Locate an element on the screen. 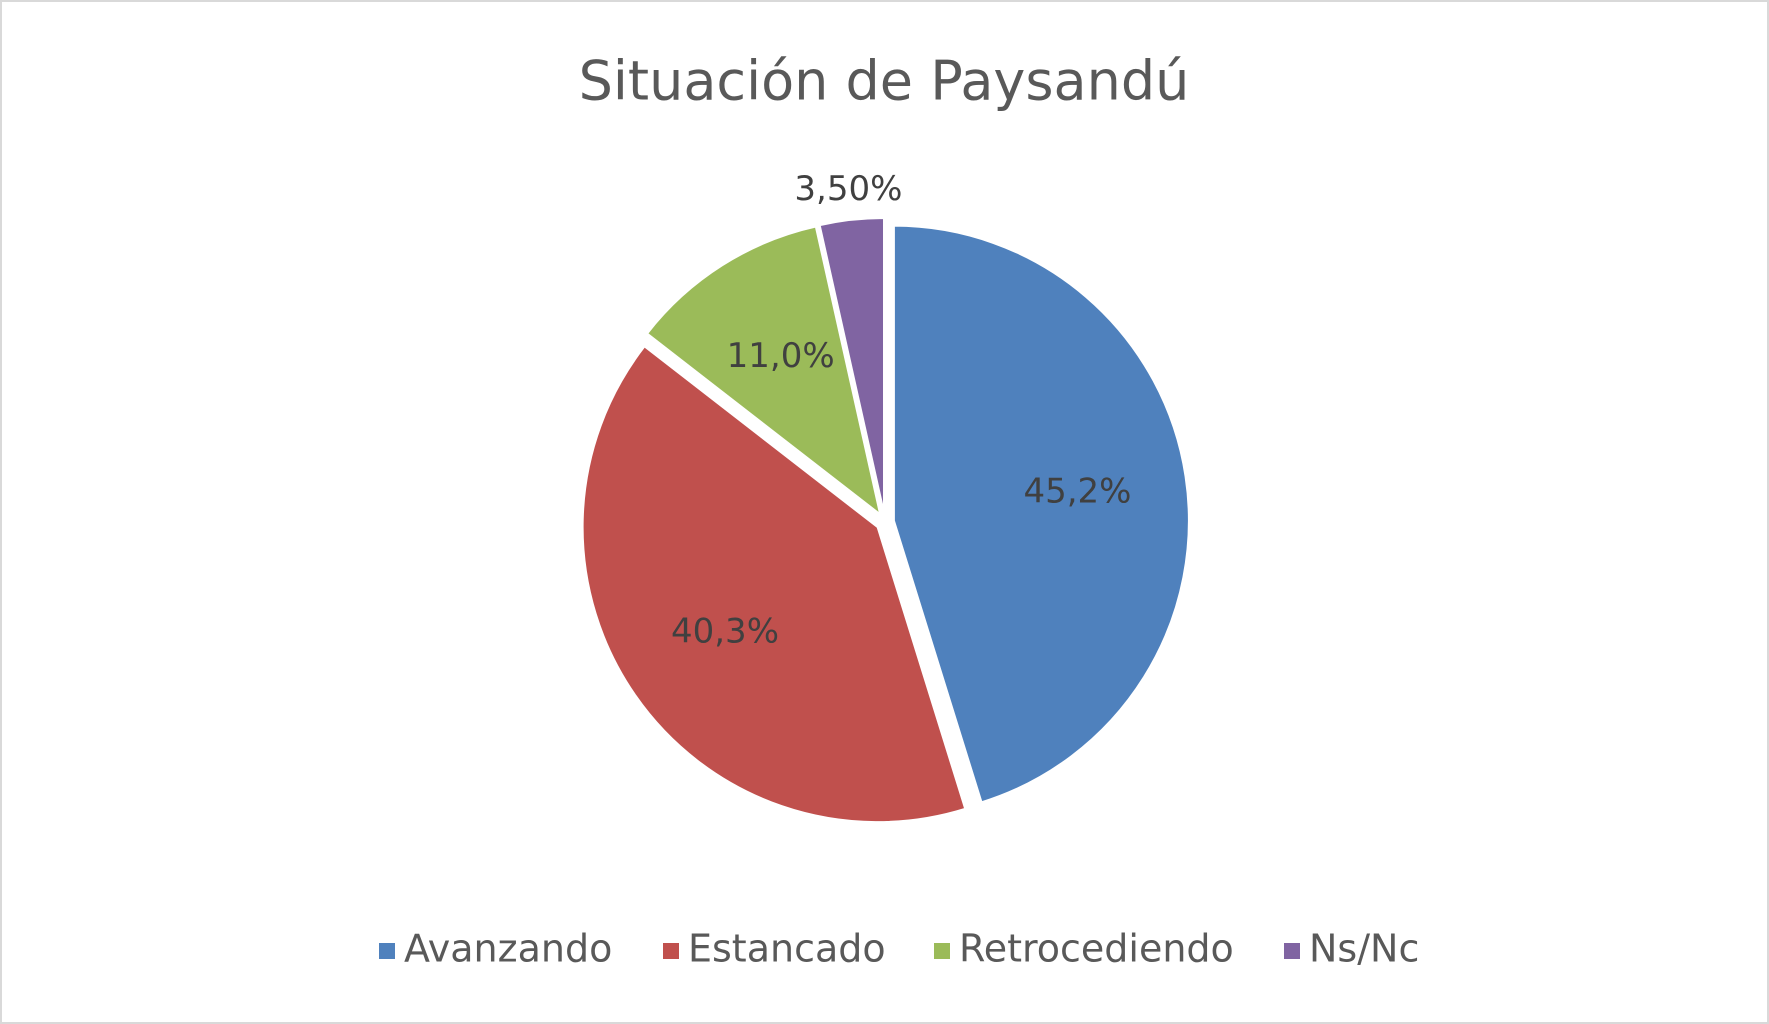 This screenshot has width=1769, height=1024. data-label: 11,0% is located at coordinates (781, 356).